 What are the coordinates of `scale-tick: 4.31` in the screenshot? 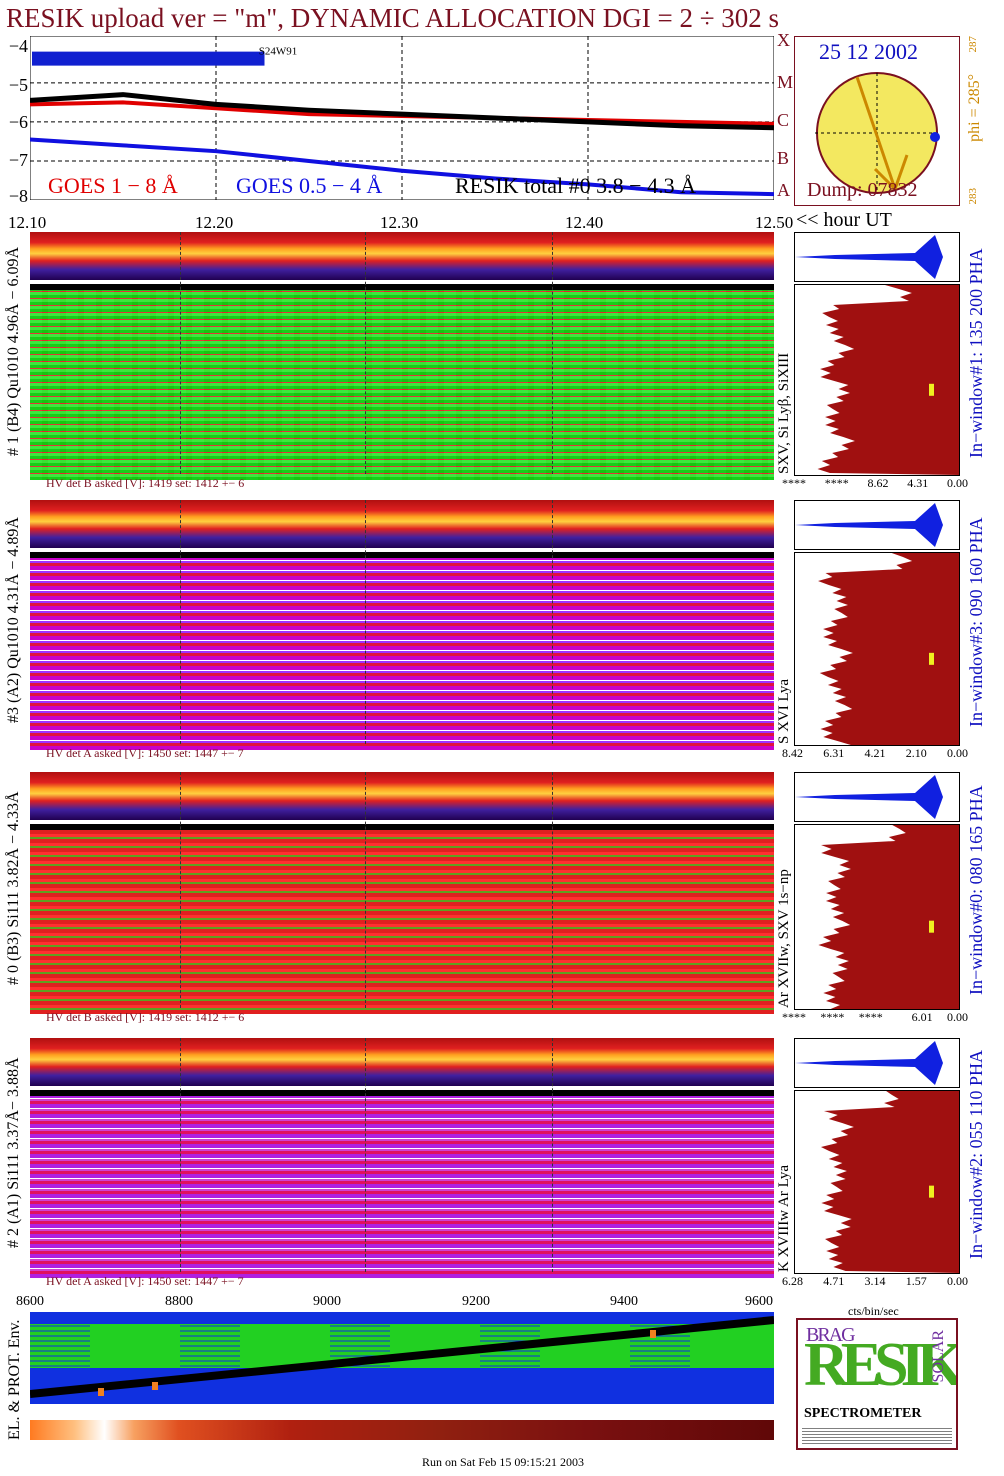 It's located at (918, 483).